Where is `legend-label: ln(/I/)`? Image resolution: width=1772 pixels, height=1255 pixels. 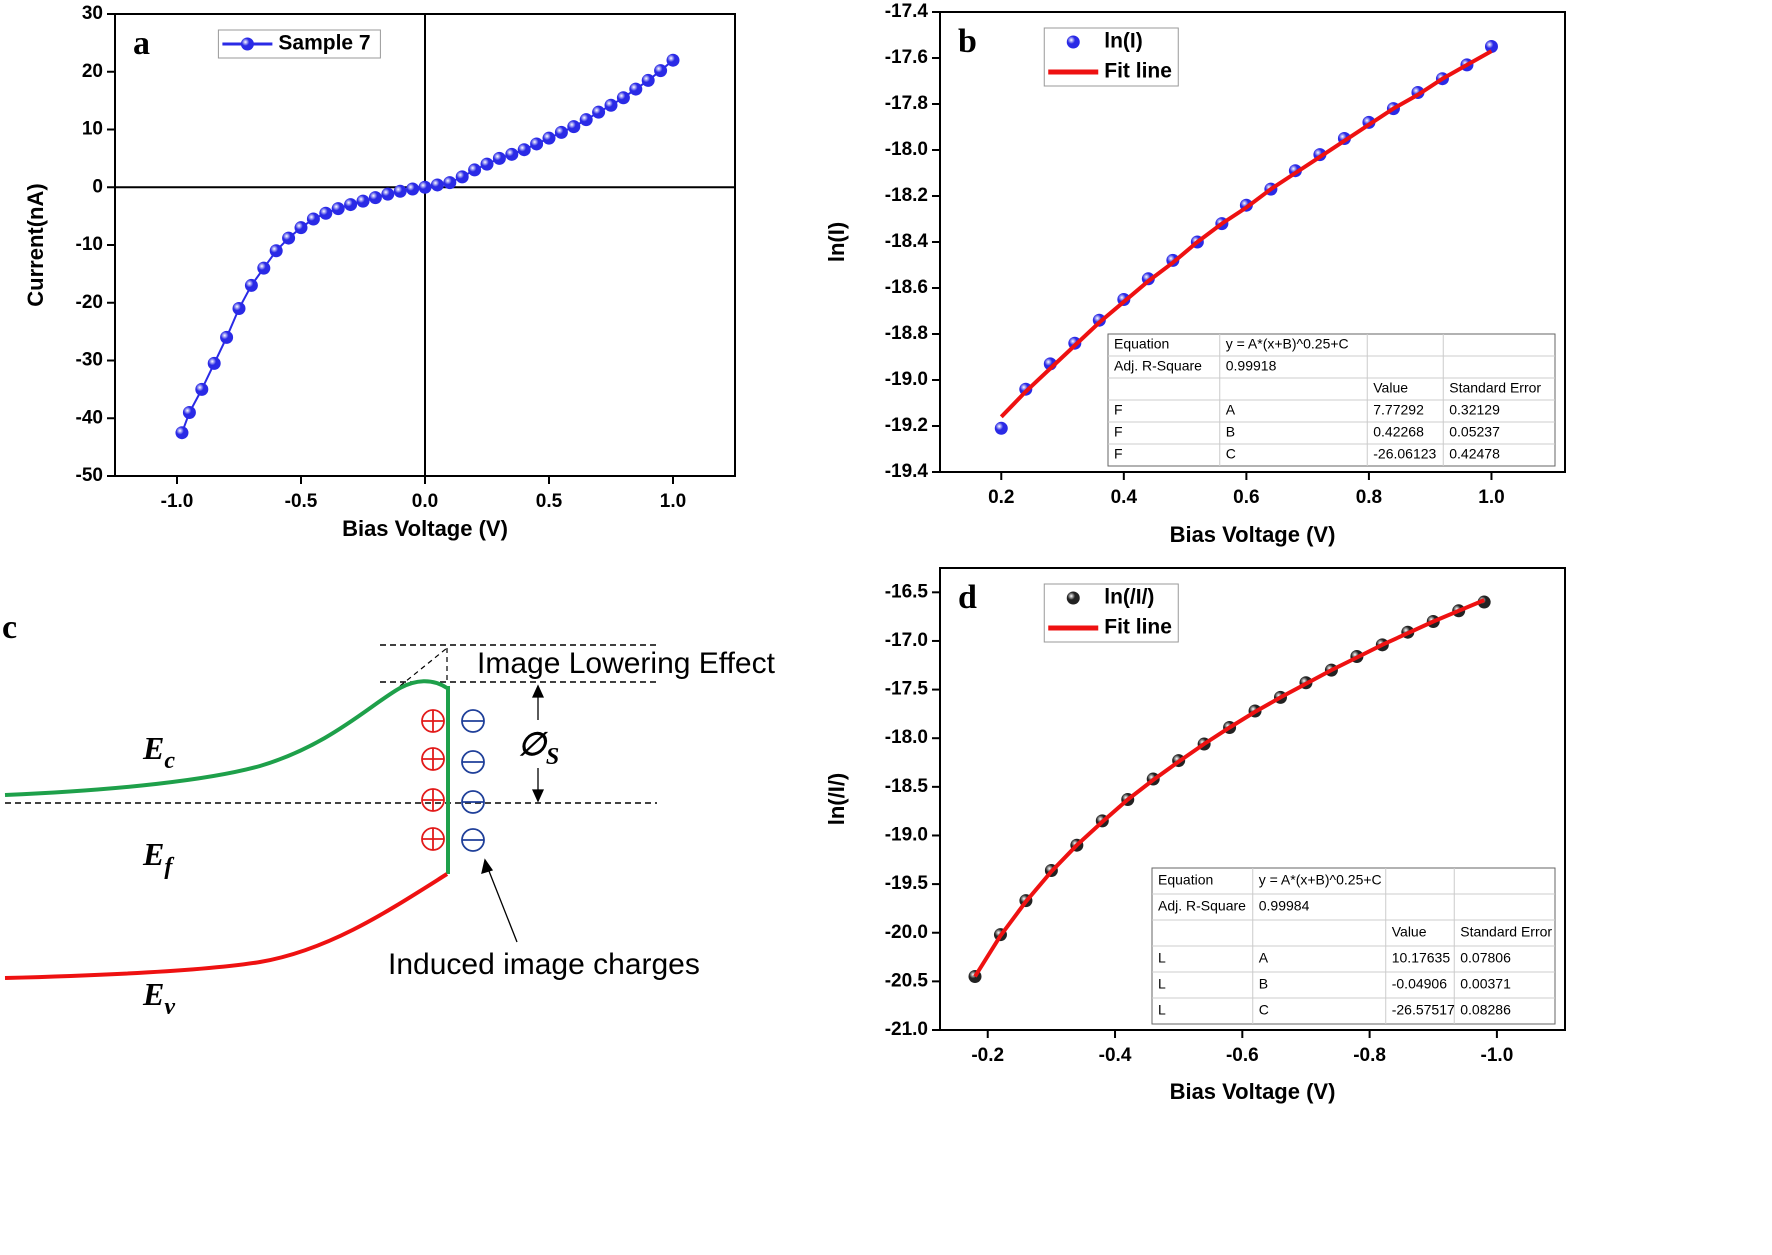
legend-label: ln(/I/) is located at coordinates (1129, 597).